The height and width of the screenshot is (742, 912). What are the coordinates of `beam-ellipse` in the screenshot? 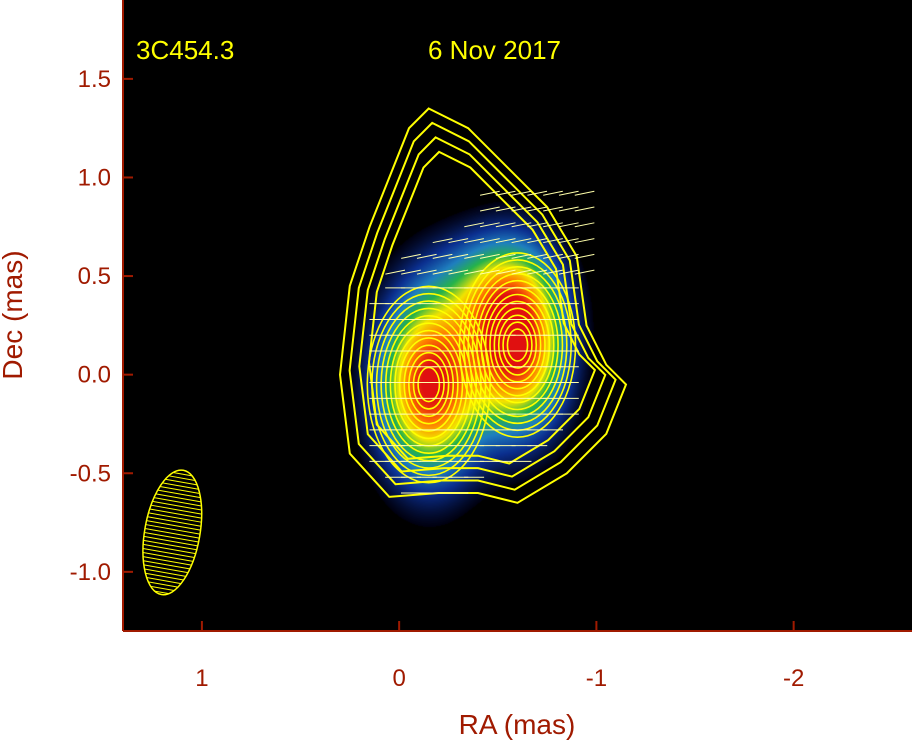 It's located at (172, 532).